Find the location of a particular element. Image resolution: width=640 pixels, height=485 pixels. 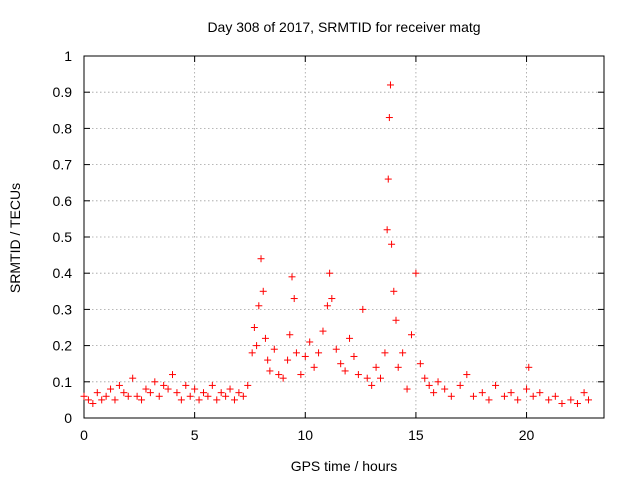

y-axis-label: SRMTID / TECUs is located at coordinates (15, 238).